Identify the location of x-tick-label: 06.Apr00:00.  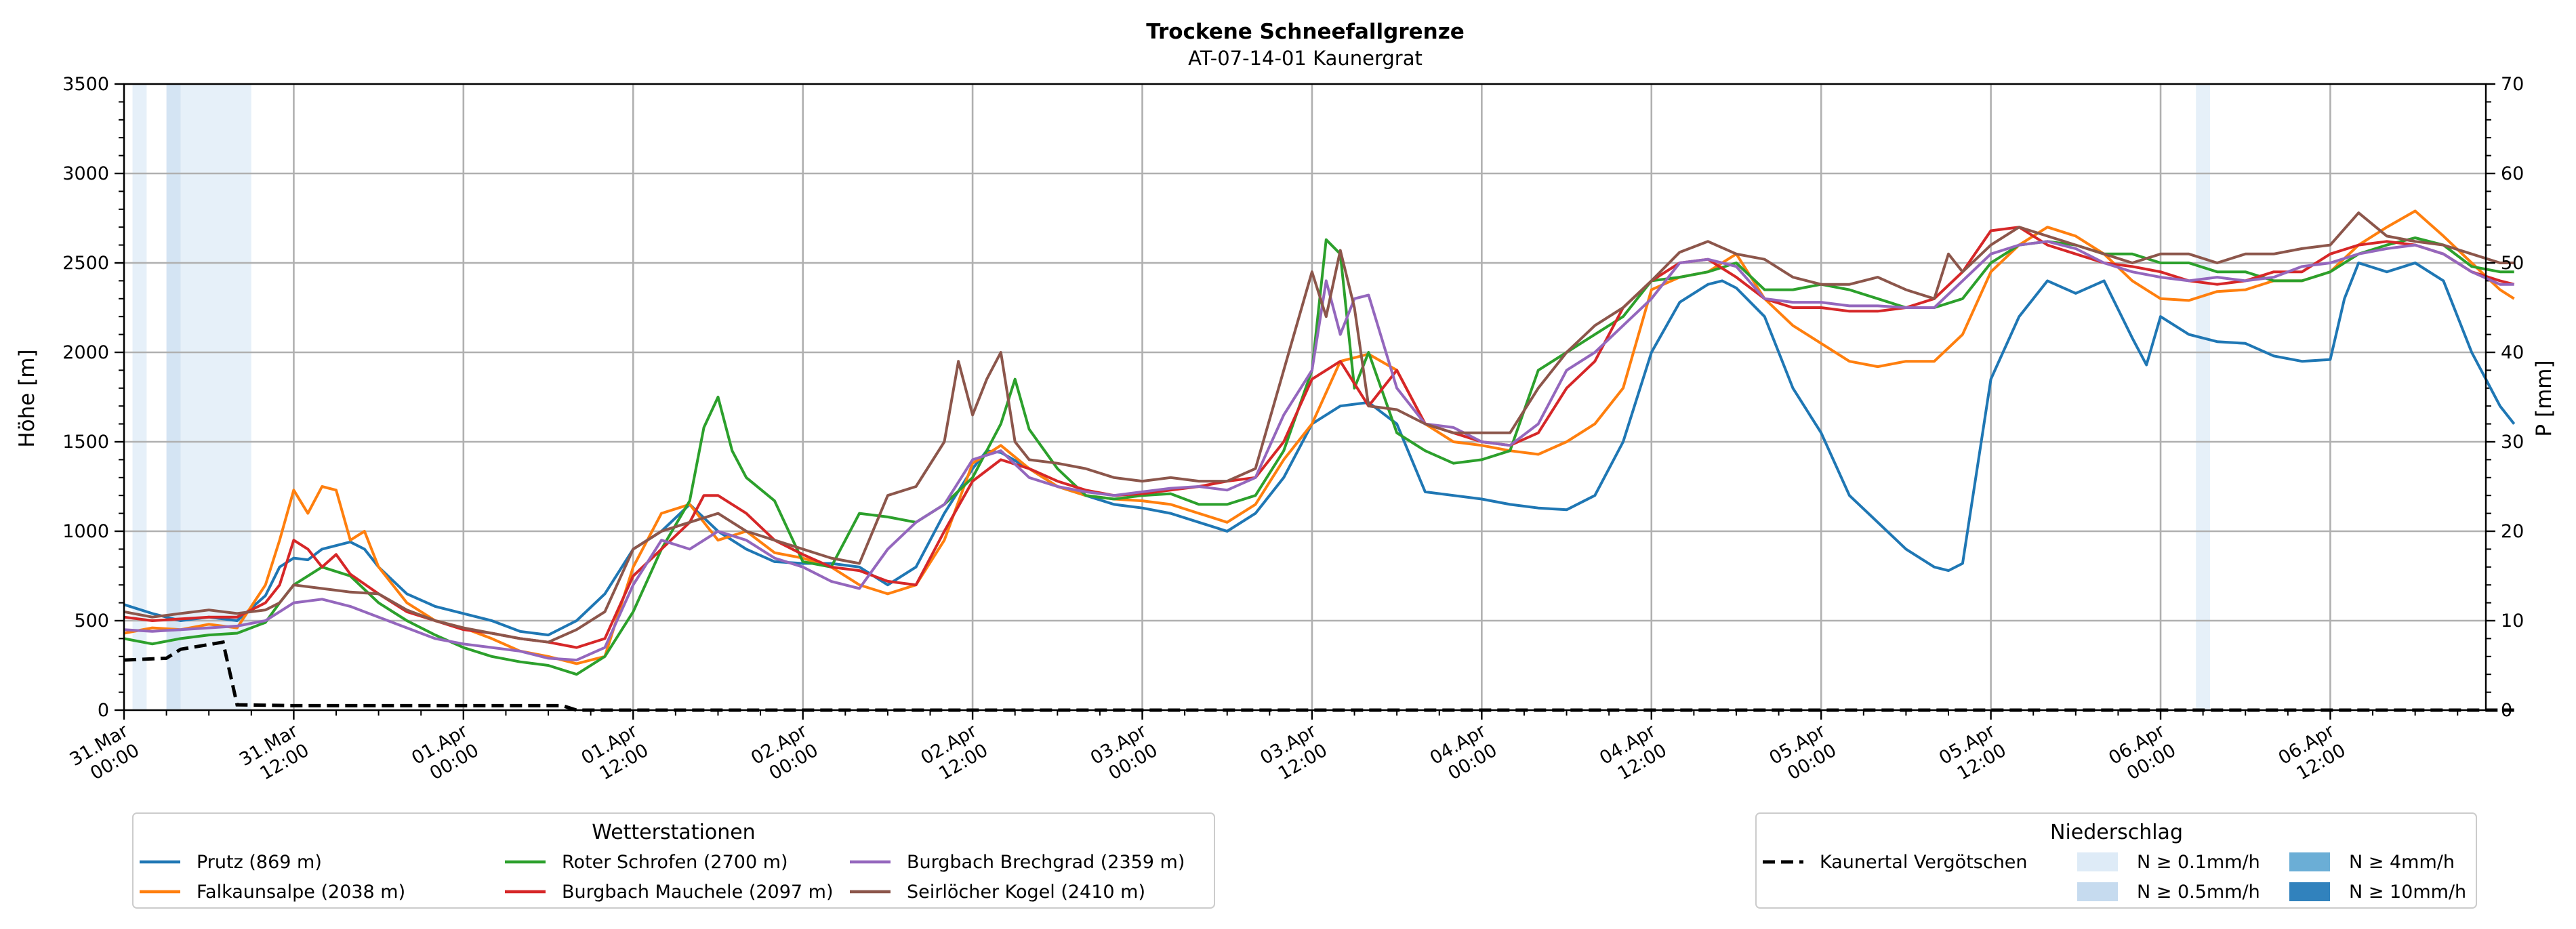
(2142, 754).